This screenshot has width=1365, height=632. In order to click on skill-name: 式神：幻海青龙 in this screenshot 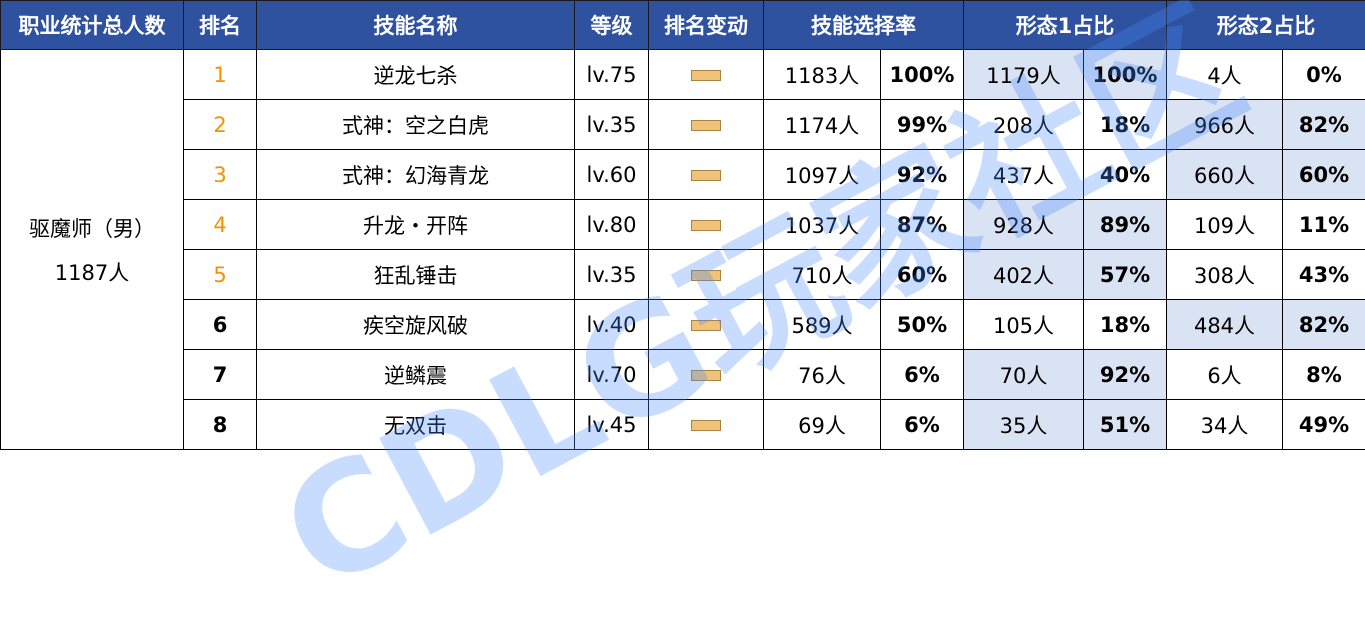, I will do `click(416, 175)`.